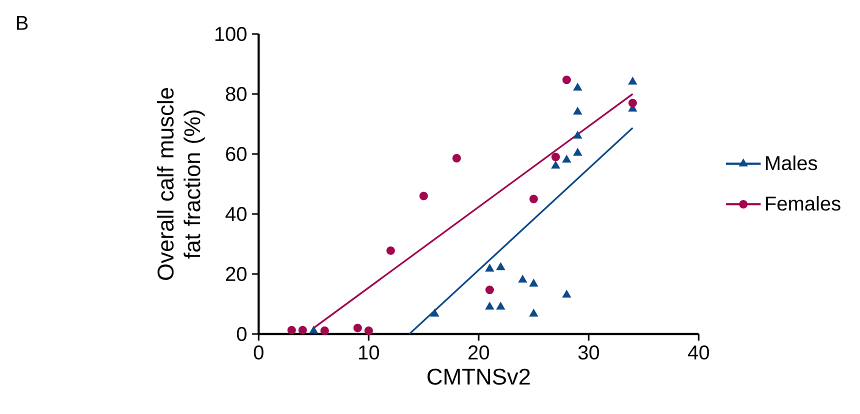  Describe the element at coordinates (22, 23) in the screenshot. I see `text: B` at that location.